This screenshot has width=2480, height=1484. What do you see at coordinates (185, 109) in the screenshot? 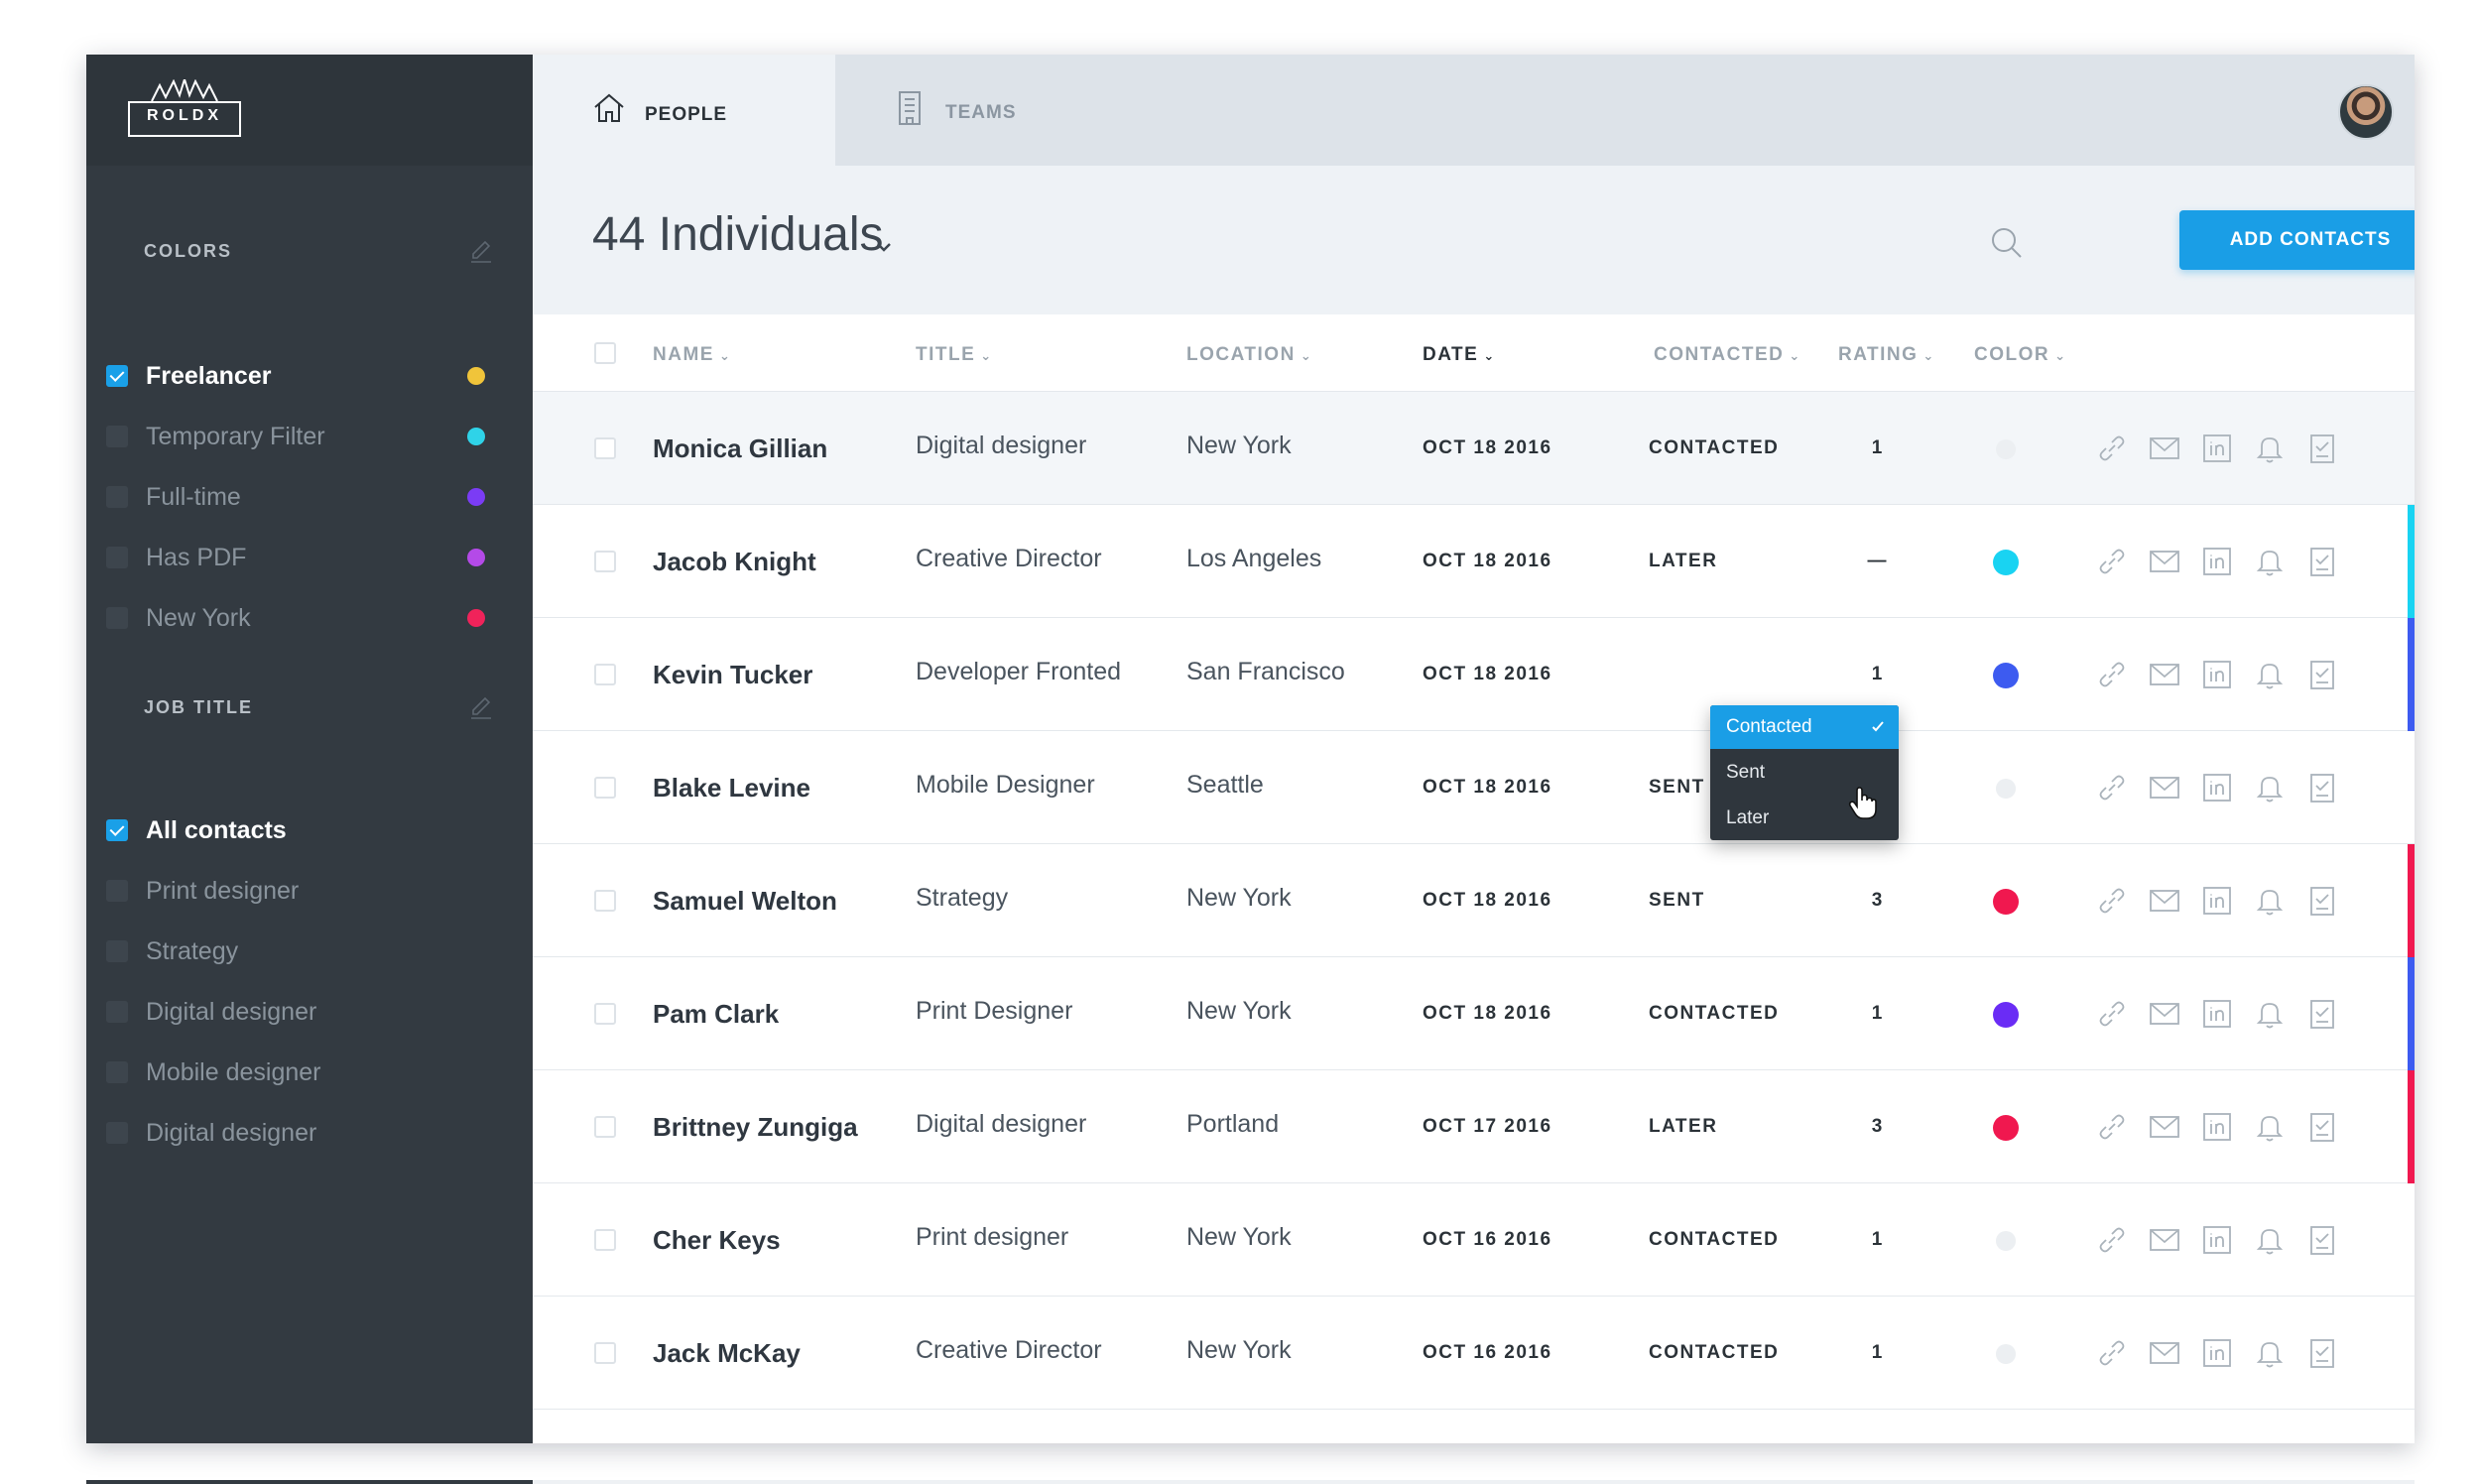
I see `logo: ROLDX` at bounding box center [185, 109].